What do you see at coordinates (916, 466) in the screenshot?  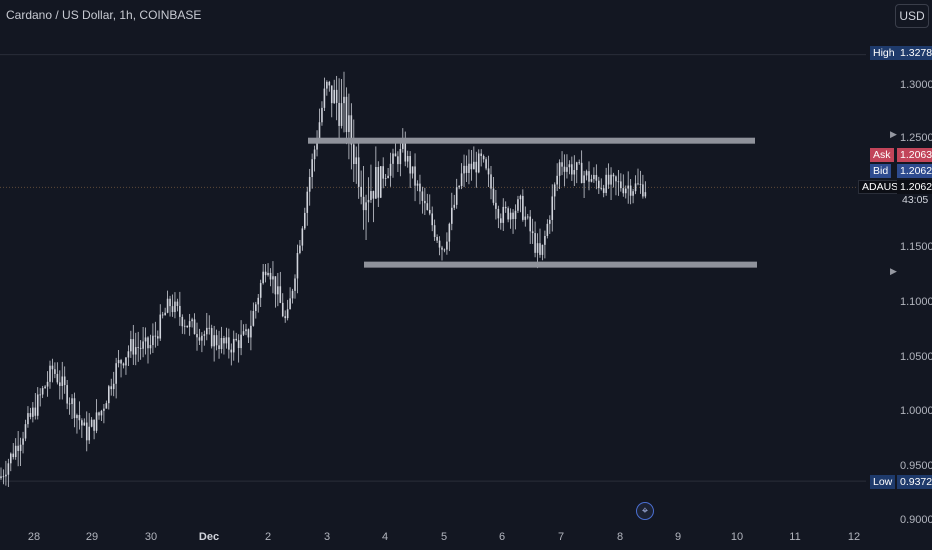 I see `price-tick: 0.9500` at bounding box center [916, 466].